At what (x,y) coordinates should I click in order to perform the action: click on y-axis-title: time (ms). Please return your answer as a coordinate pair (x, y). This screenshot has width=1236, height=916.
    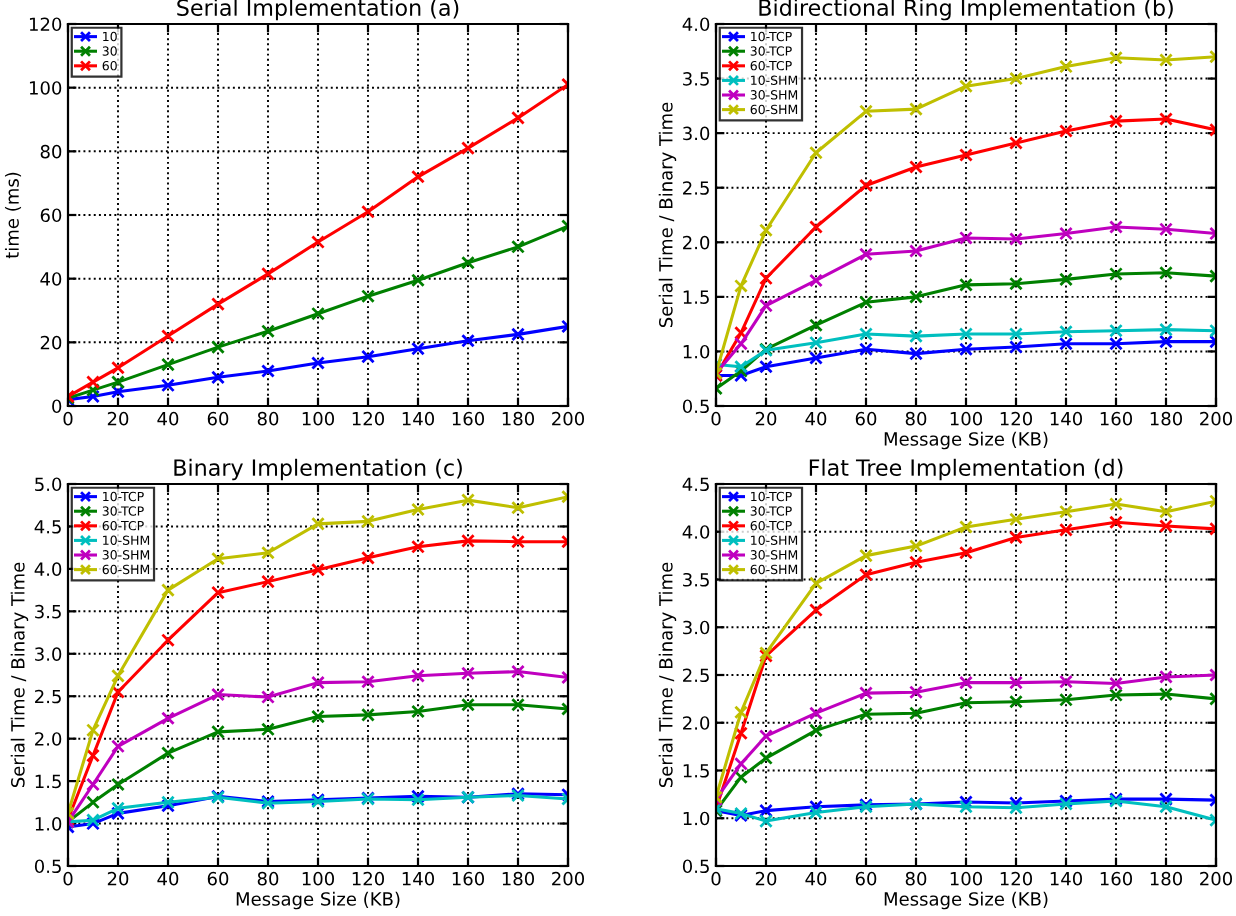
    Looking at the image, I should click on (13, 215).